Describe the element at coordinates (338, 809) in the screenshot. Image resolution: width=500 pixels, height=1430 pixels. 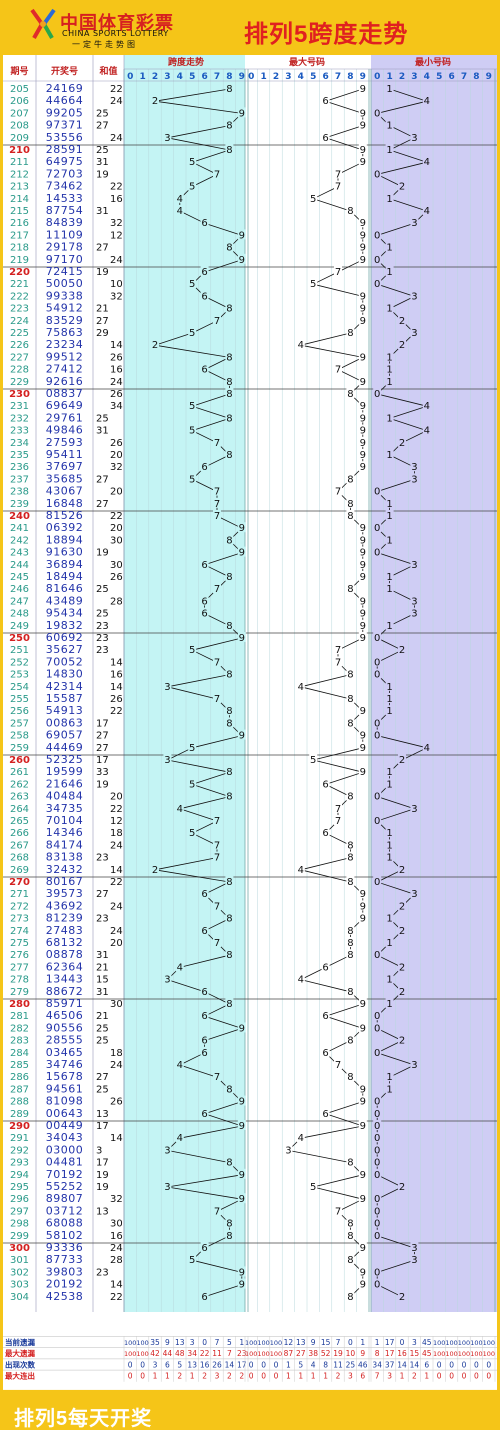
I see `value-max: 7` at that location.